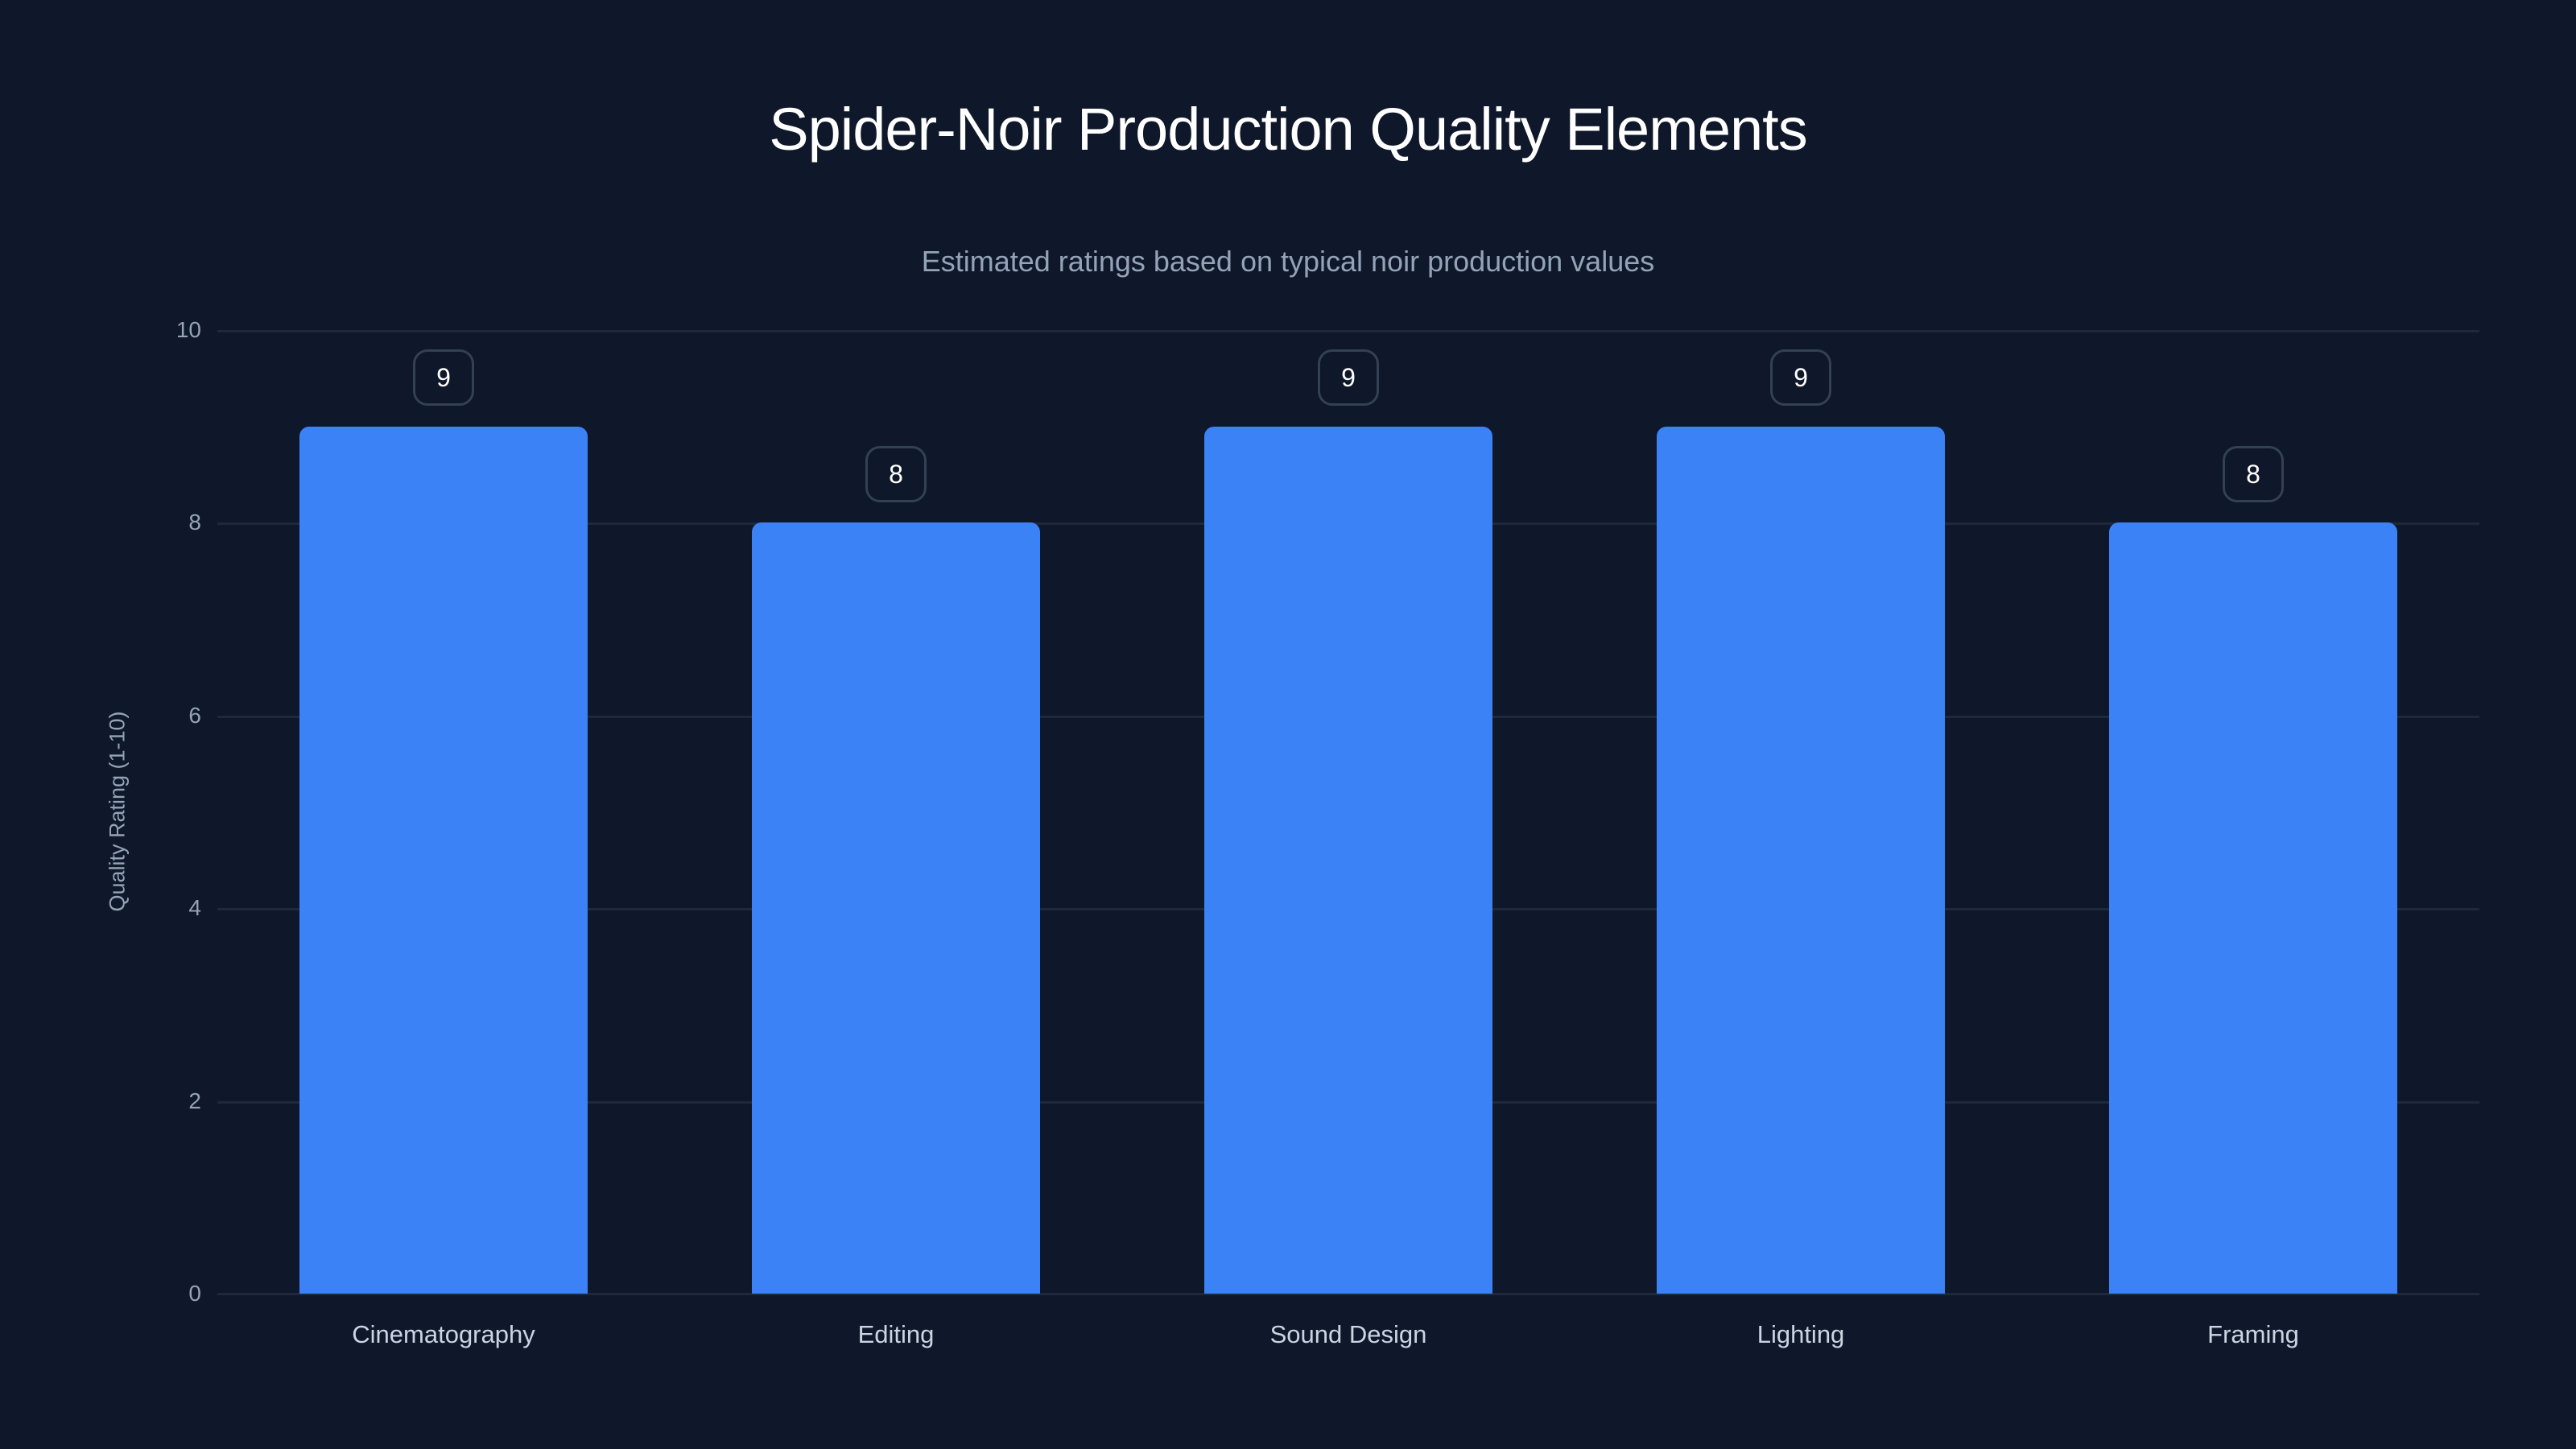 The width and height of the screenshot is (2576, 1449). Describe the element at coordinates (194, 1293) in the screenshot. I see `y-tick: 0` at that location.